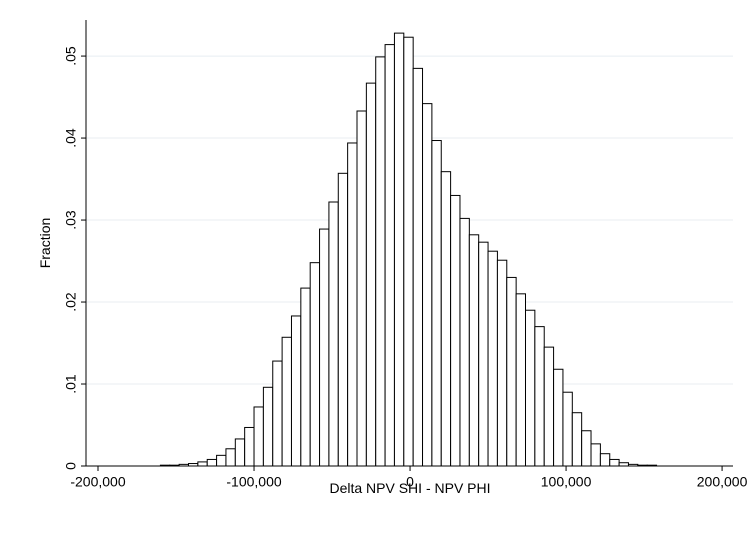 The image size is (753, 533). I want to click on x-axis-label: Delta NPV SHI - NPV PHI, so click(409, 488).